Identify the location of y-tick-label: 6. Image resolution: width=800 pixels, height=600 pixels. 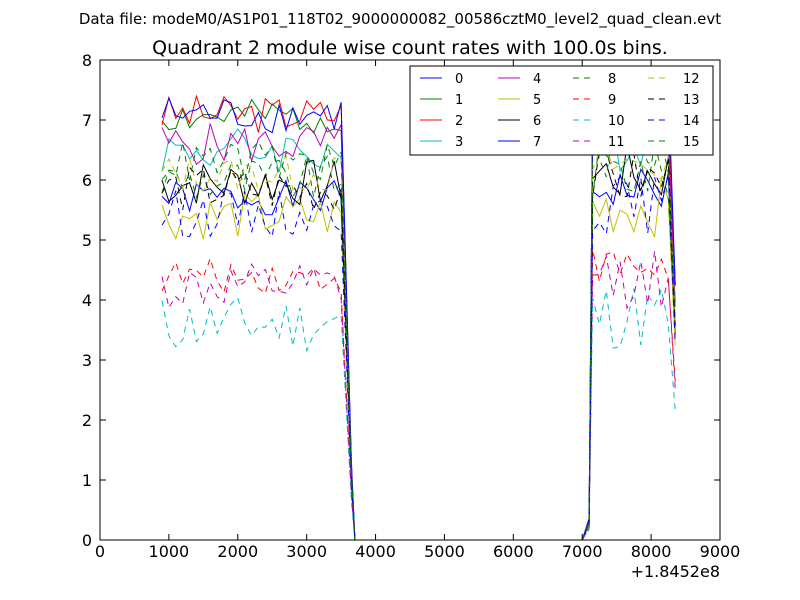
(87, 180).